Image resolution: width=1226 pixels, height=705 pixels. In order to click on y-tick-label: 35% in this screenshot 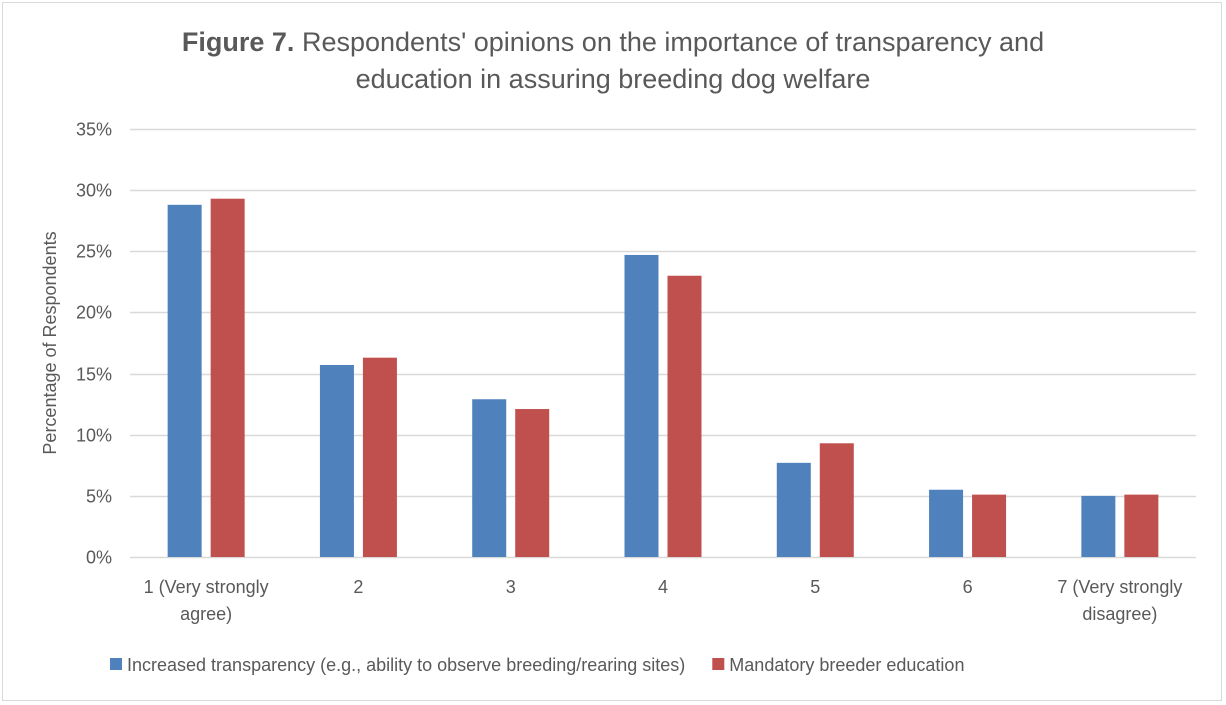, I will do `click(94, 130)`.